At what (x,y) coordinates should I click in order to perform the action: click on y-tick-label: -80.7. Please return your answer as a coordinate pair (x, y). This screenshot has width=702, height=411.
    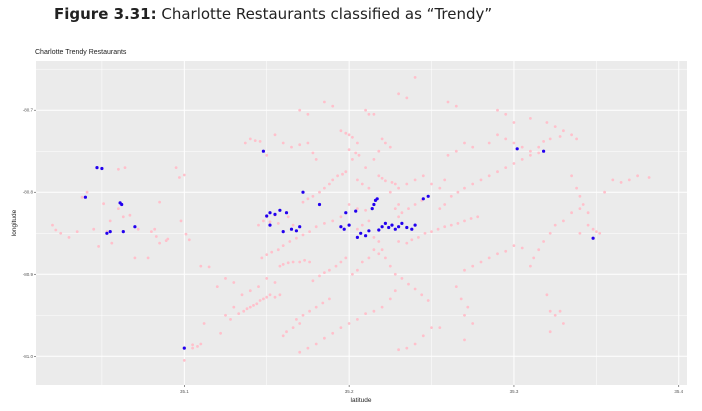
    Looking at the image, I should click on (28, 110).